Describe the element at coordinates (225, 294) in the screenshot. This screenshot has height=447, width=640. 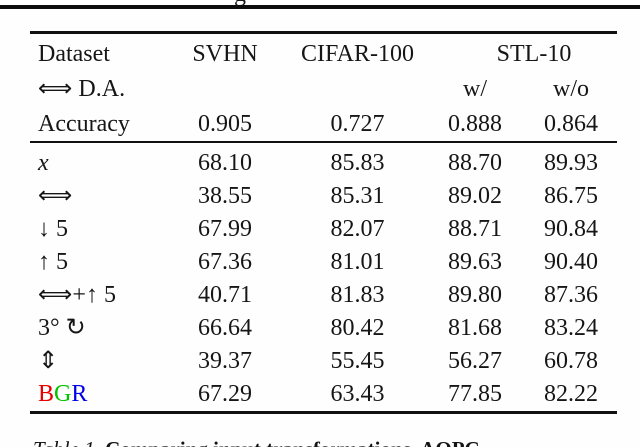
I see `value-cell: 40.71` at that location.